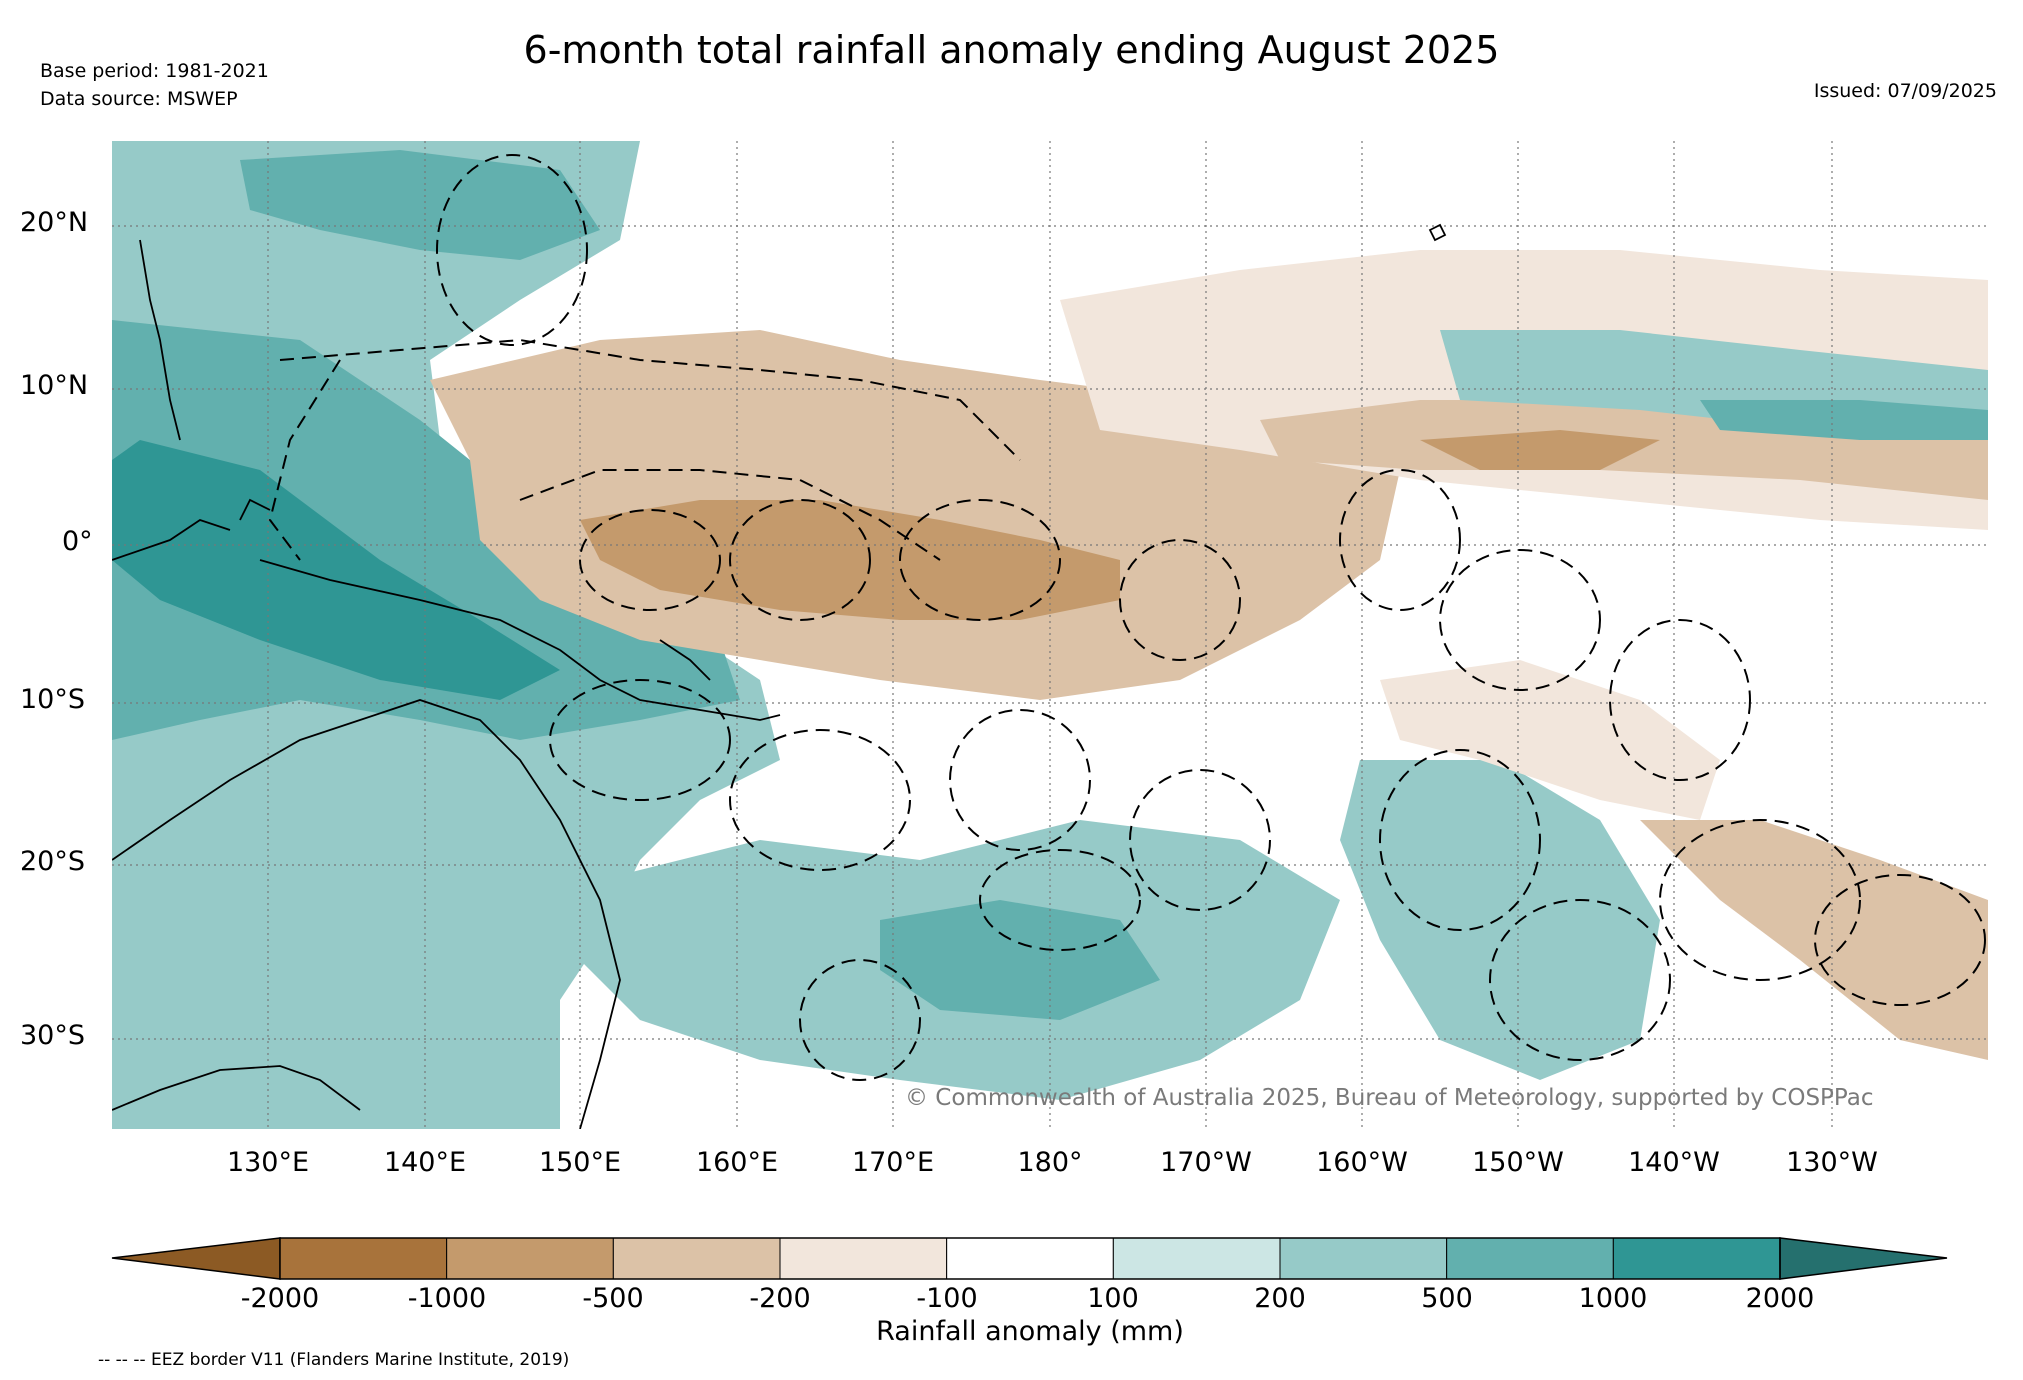  Describe the element at coordinates (1540, 450) in the screenshot. I see `anomaly-dry-north-strong` at that location.